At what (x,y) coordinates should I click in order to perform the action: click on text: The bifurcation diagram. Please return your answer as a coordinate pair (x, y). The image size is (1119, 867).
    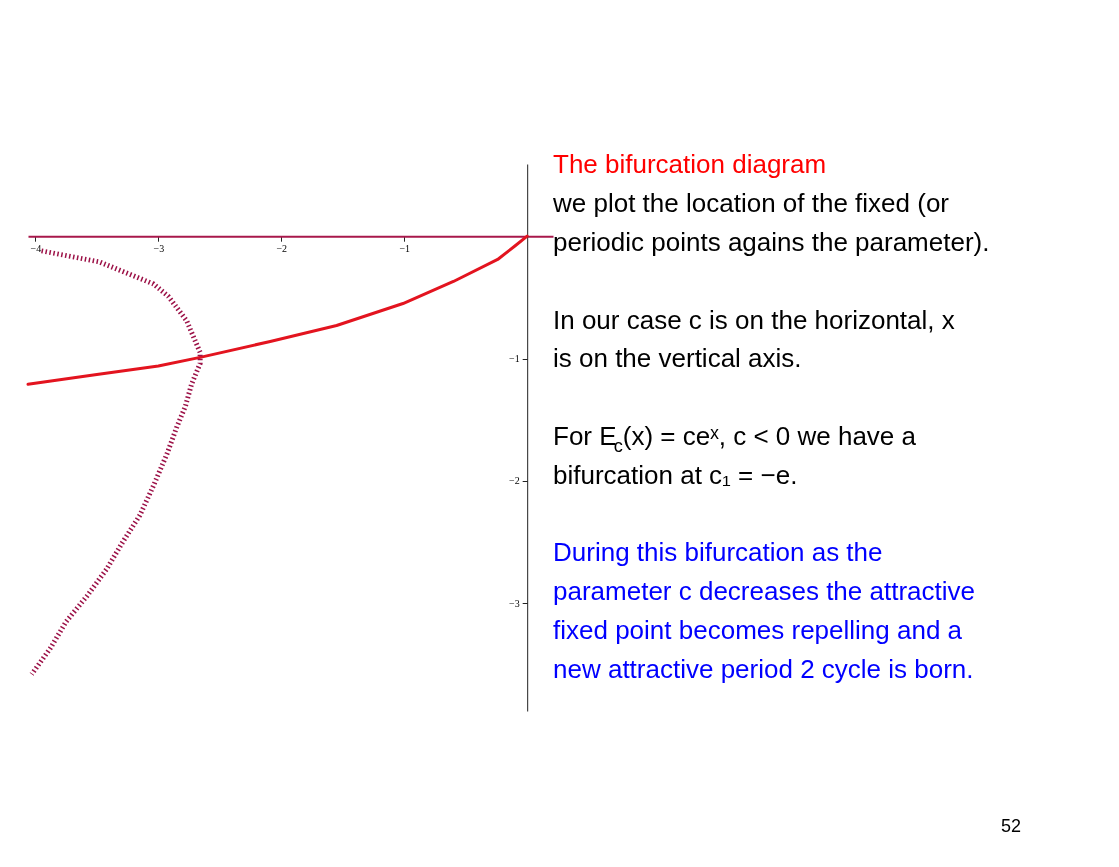
    Looking at the image, I should click on (690, 163).